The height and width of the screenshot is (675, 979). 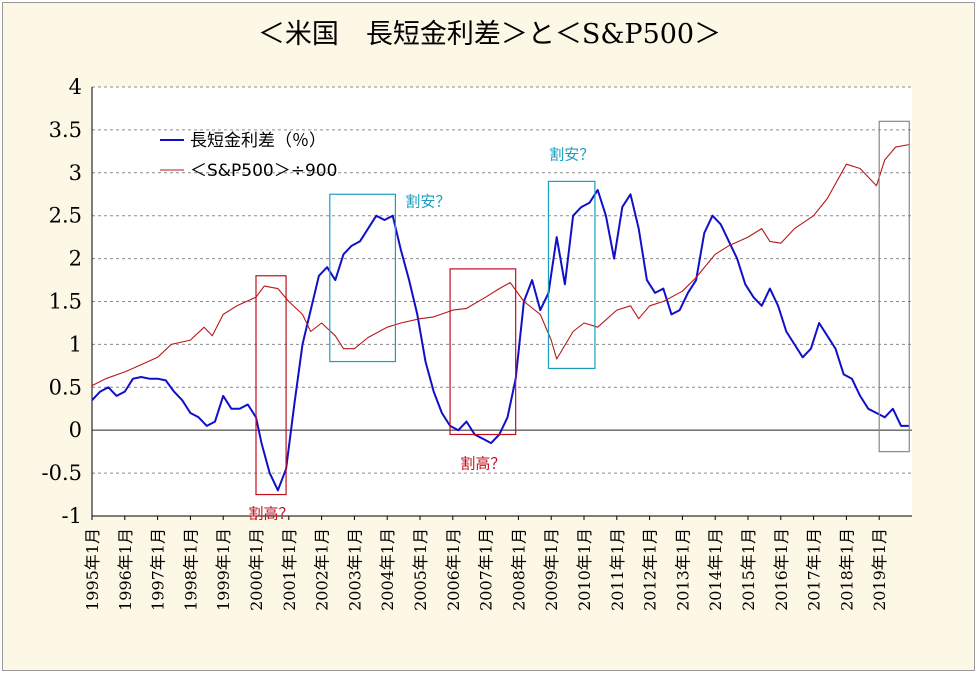 I want to click on y-tick-label: 3, so click(x=75, y=173).